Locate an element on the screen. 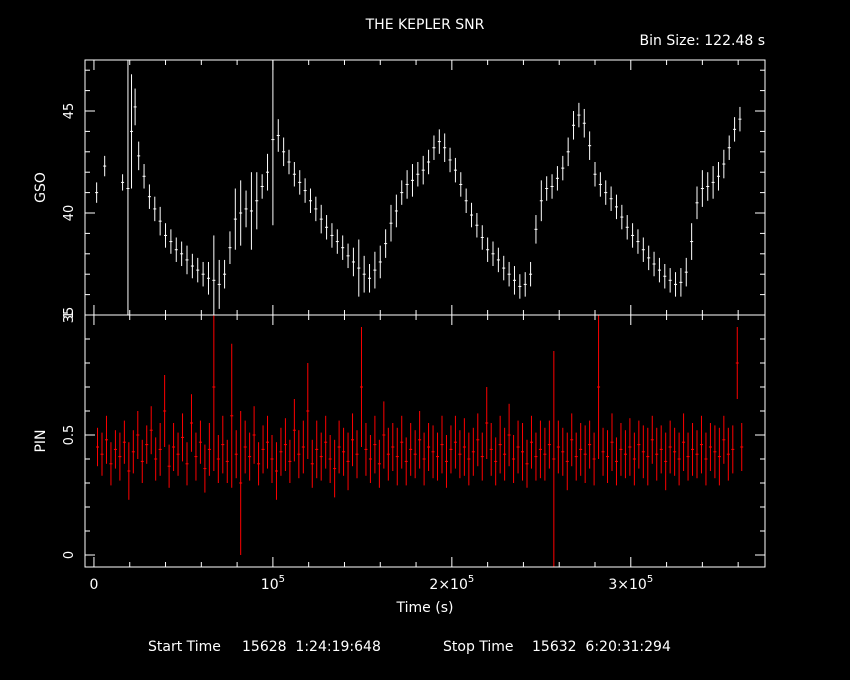 The width and height of the screenshot is (850, 680). bin-size-label: Bin Size: 122.48 s is located at coordinates (702, 41).